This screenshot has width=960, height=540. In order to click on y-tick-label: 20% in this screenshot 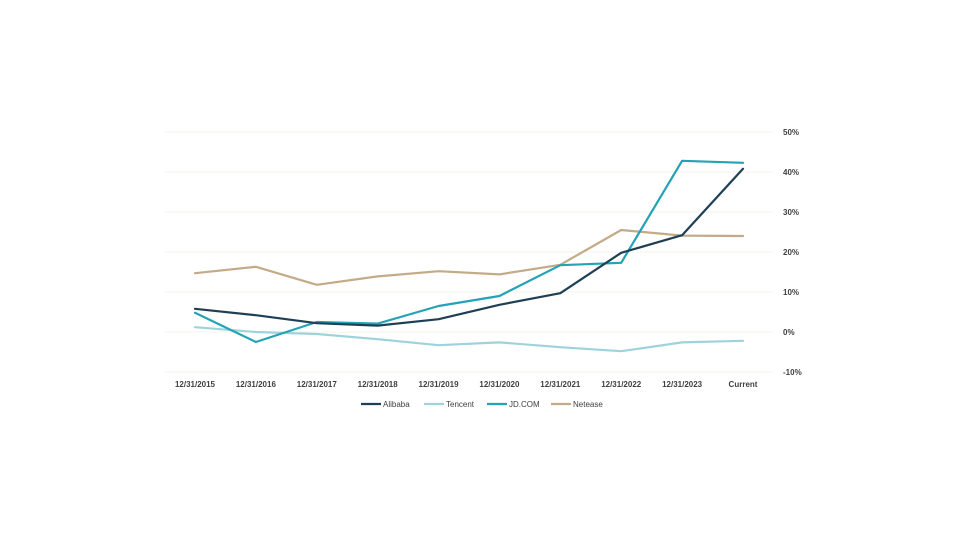, I will do `click(791, 252)`.